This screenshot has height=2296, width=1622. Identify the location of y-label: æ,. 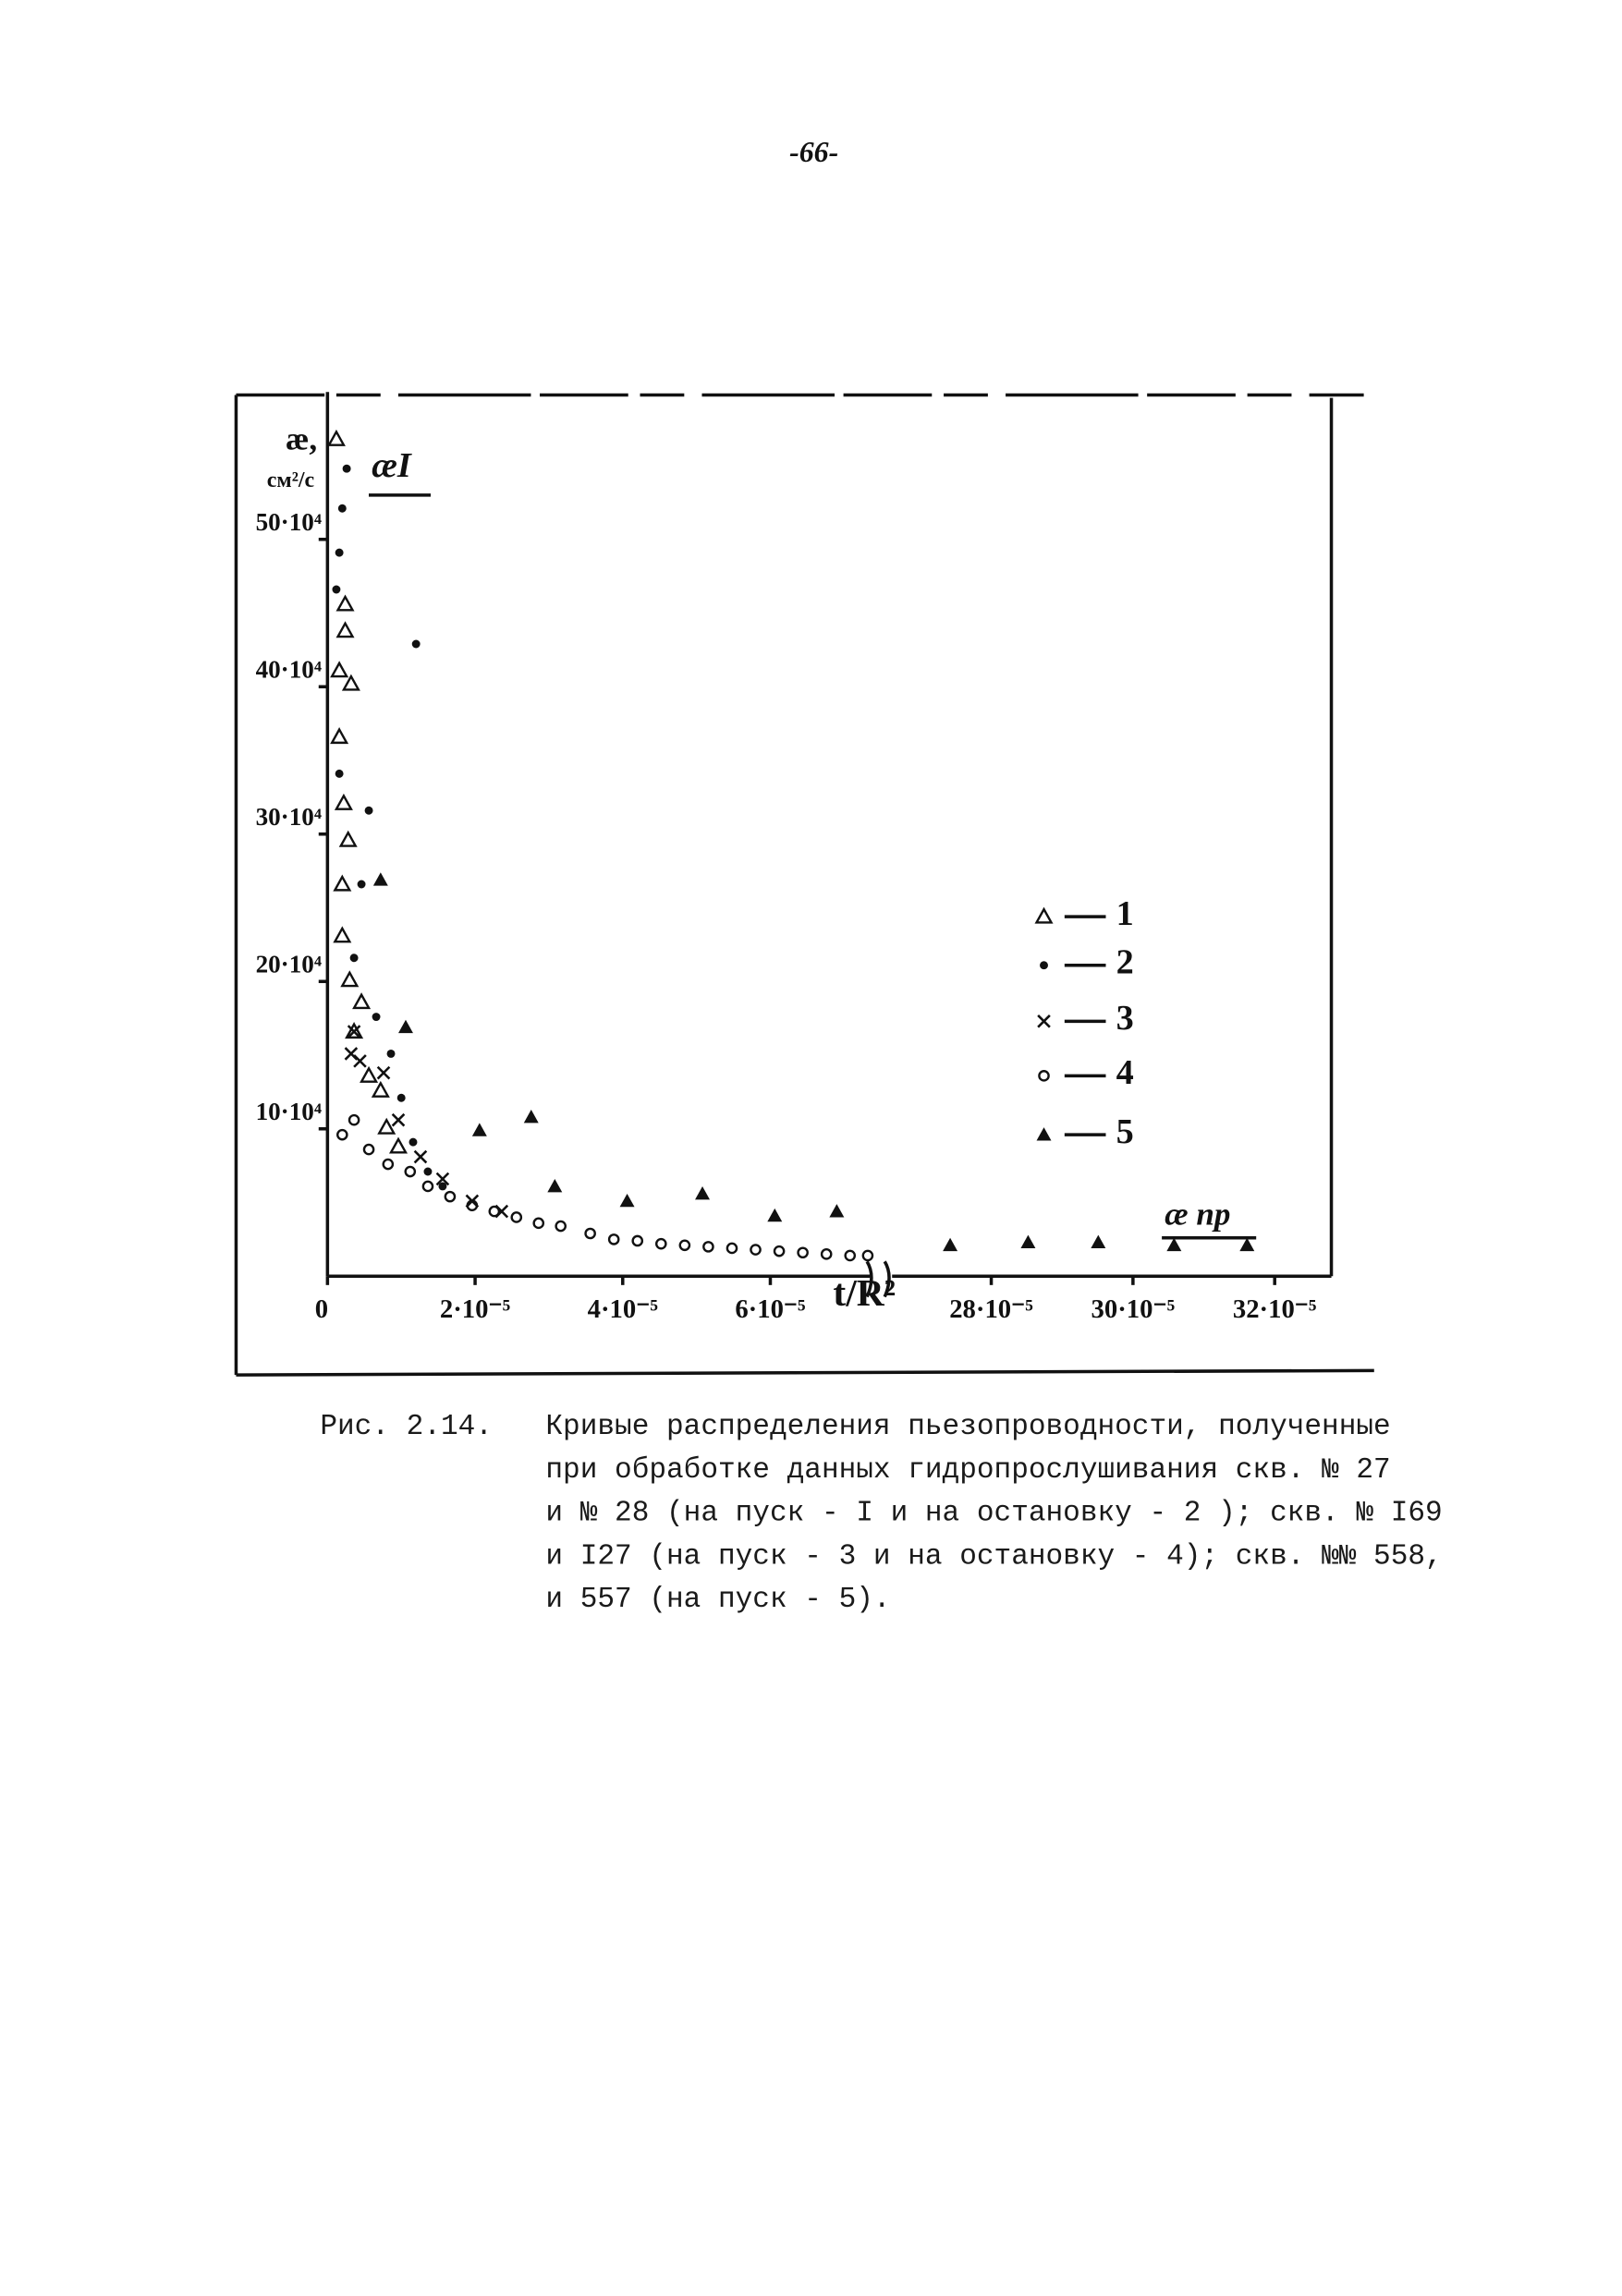
(302, 439).